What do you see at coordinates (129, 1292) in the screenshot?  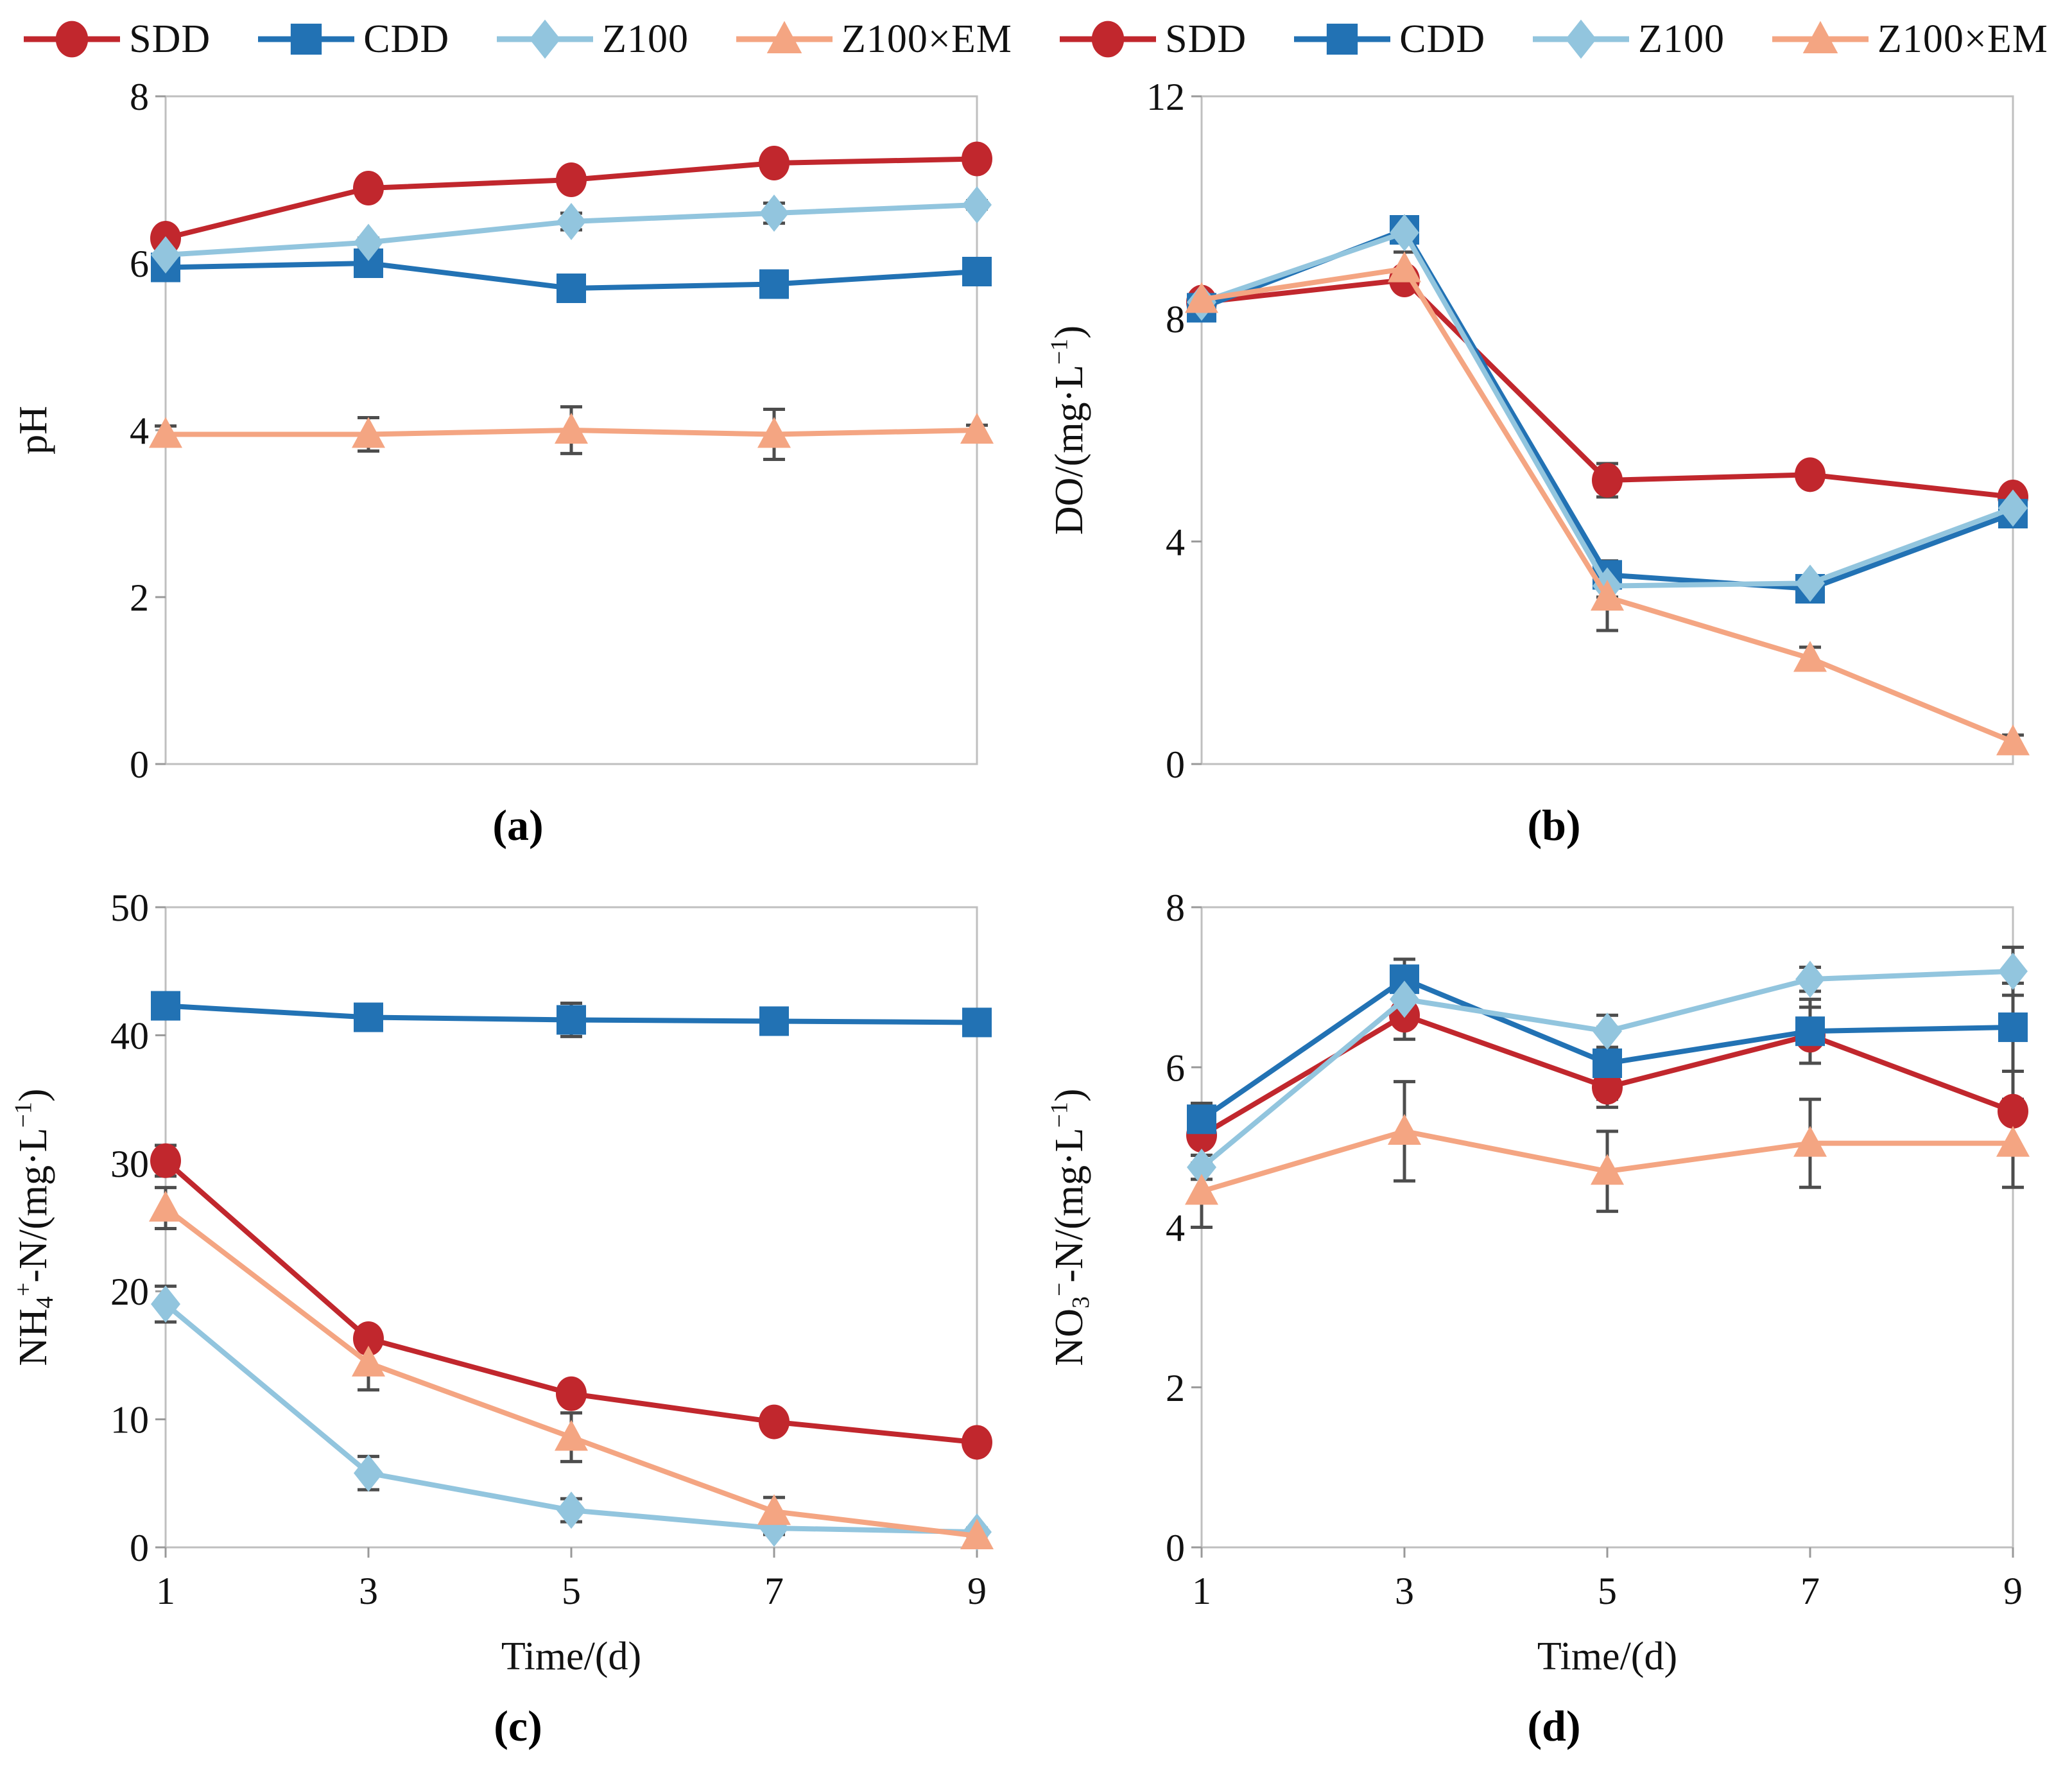 I see `y-tick-label: 20` at bounding box center [129, 1292].